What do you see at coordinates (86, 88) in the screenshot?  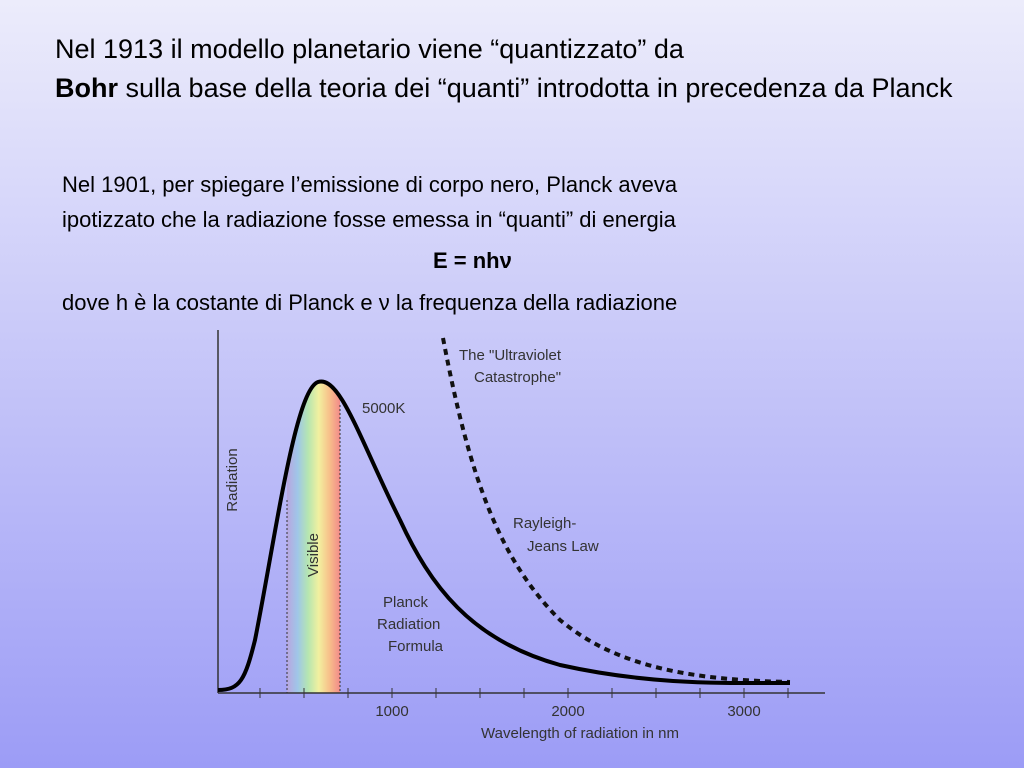 I see `title-bold: Bohr` at bounding box center [86, 88].